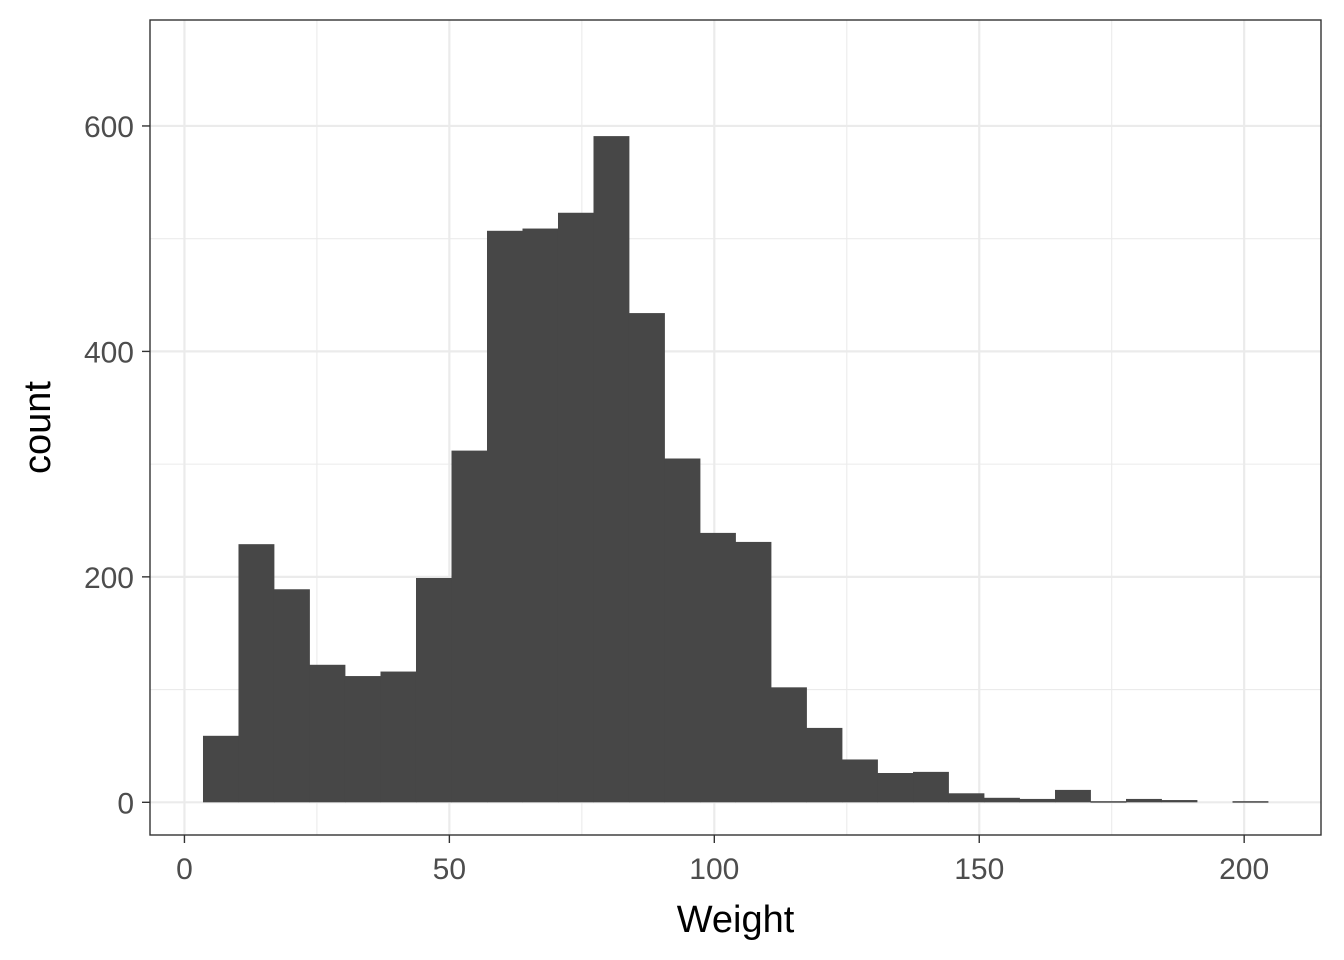 This screenshot has width=1344, height=960. Describe the element at coordinates (109, 127) in the screenshot. I see `y-tick-label: 600` at that location.